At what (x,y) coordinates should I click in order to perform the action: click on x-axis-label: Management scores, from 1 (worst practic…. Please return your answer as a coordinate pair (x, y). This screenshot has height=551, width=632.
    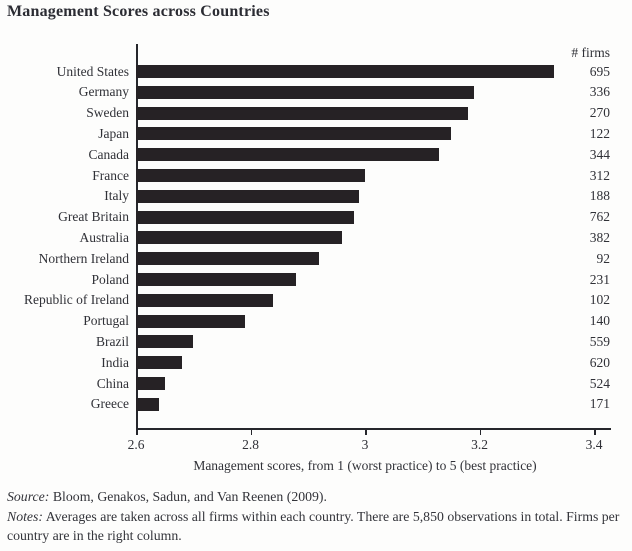
    Looking at the image, I should click on (365, 465).